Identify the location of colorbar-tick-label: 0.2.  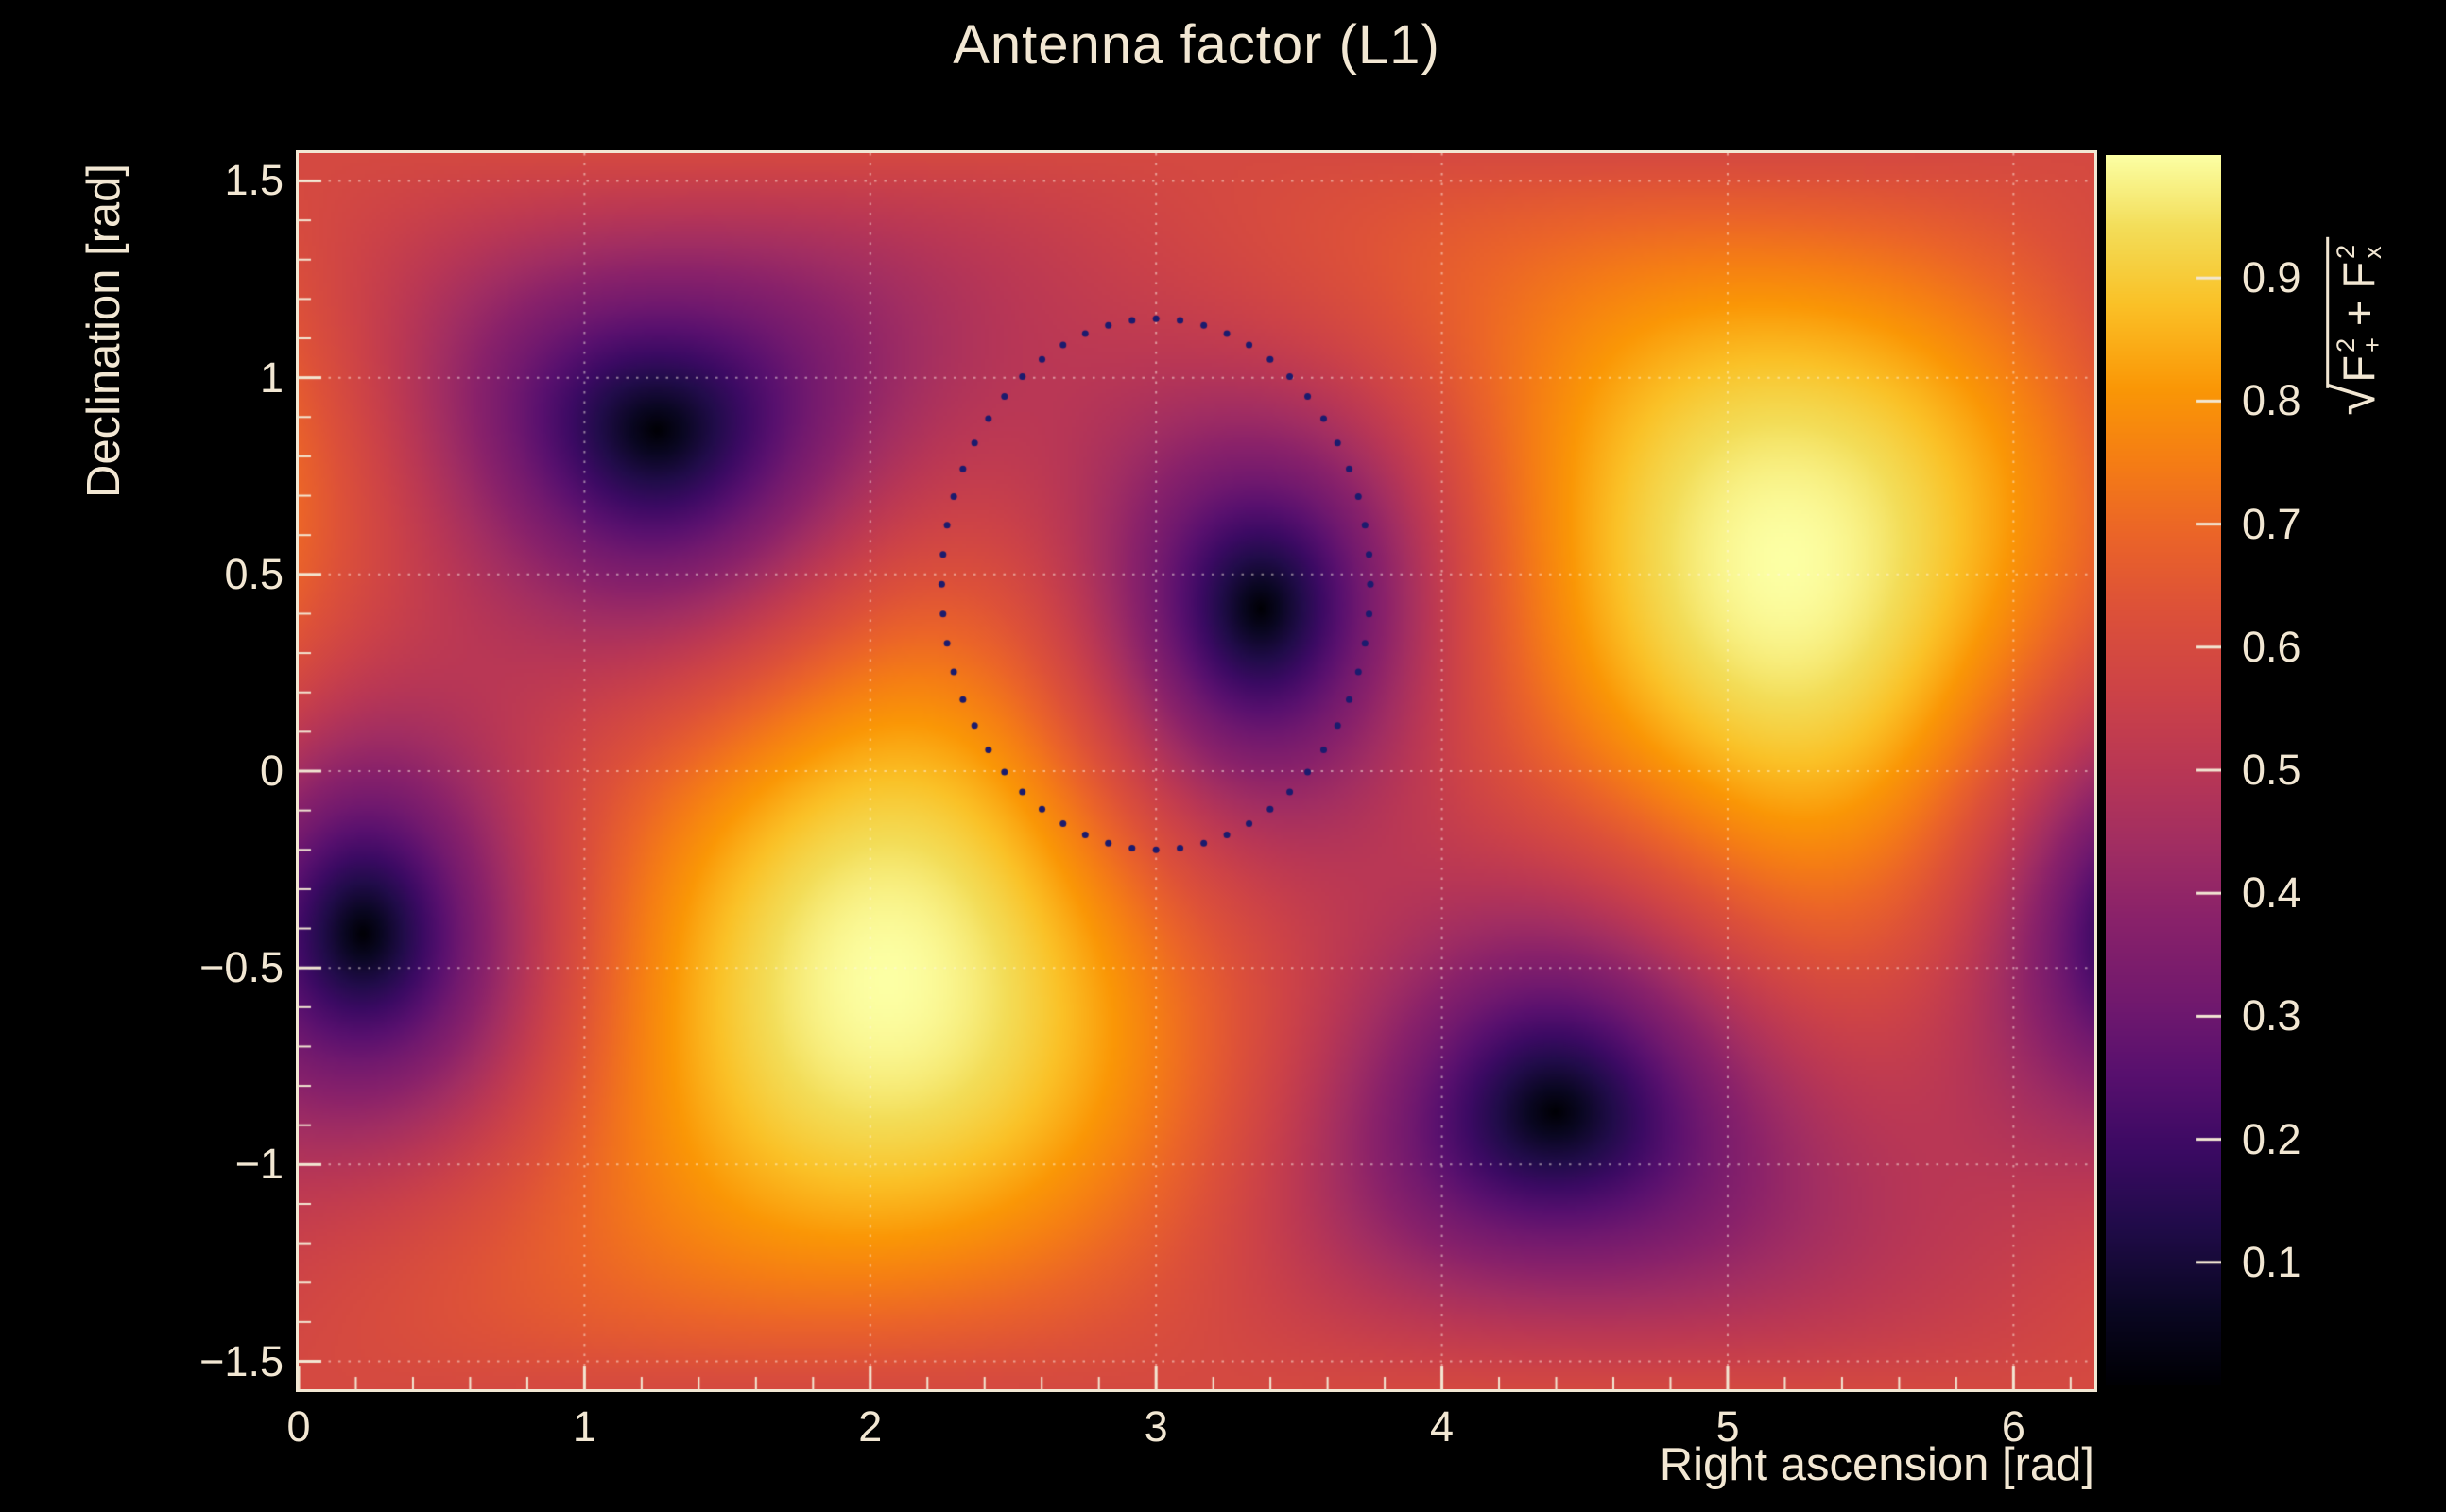
(2271, 1138).